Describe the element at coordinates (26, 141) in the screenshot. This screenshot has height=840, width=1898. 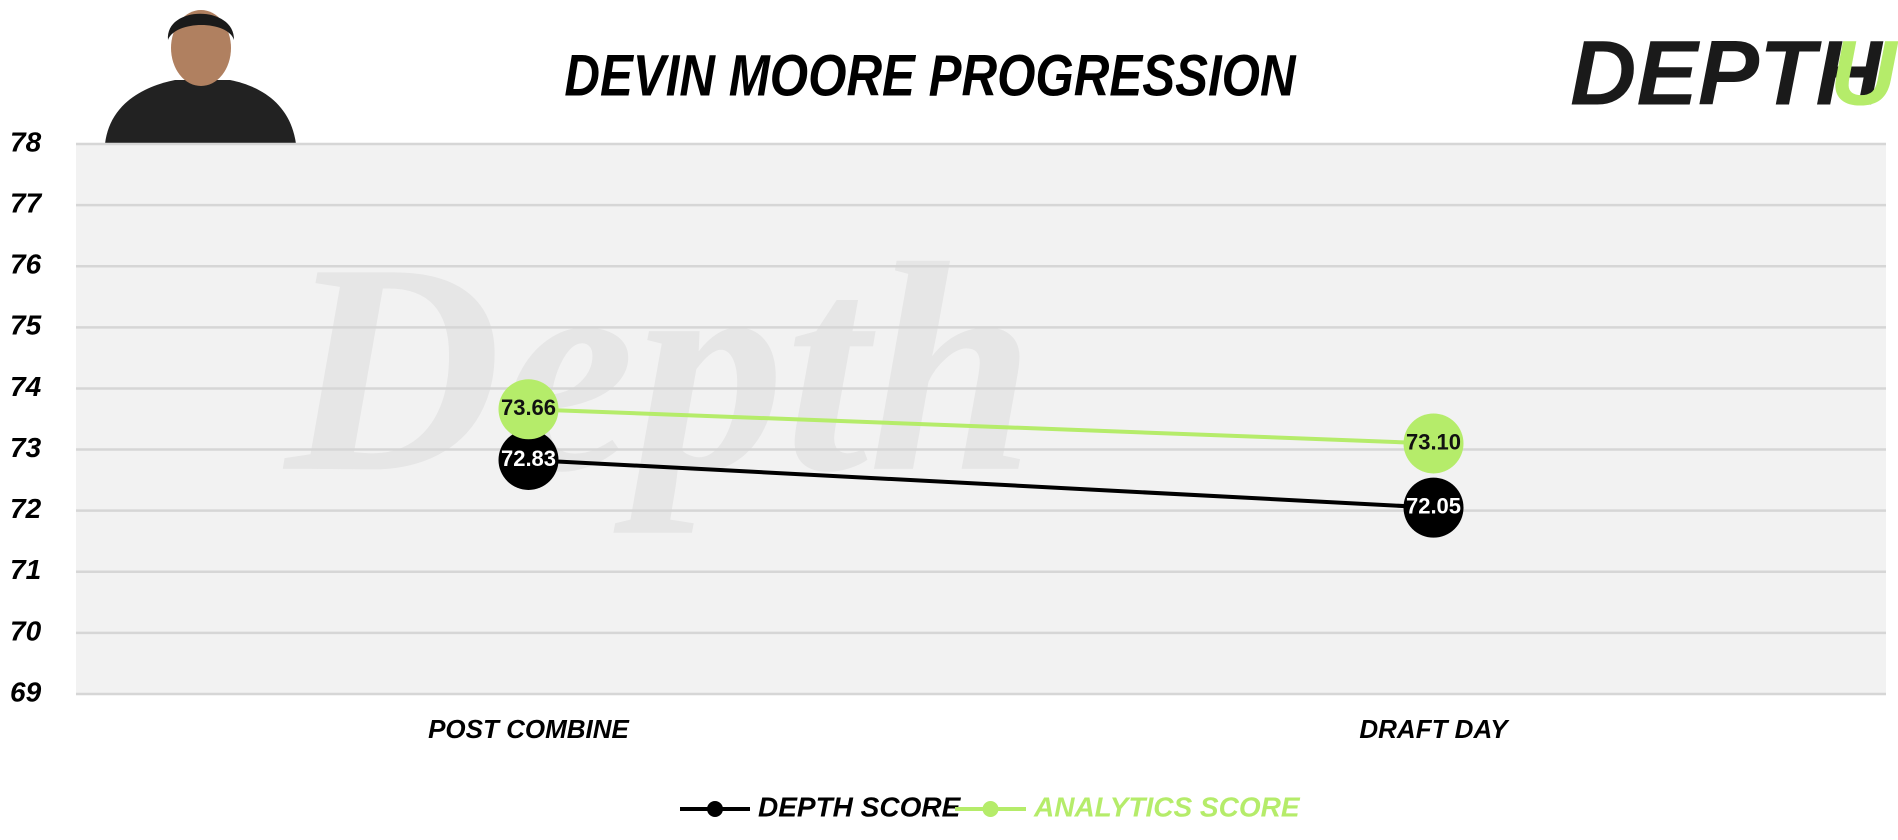
I see `y-tick-label: 78` at that location.